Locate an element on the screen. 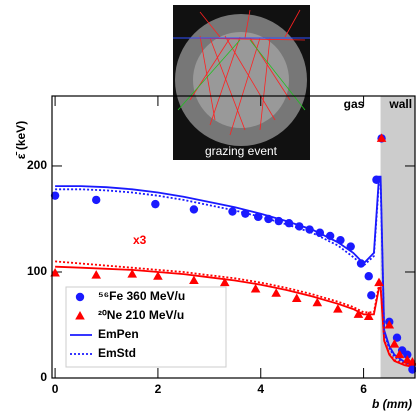 The width and height of the screenshot is (416, 416). region-label: wall is located at coordinates (400, 104).